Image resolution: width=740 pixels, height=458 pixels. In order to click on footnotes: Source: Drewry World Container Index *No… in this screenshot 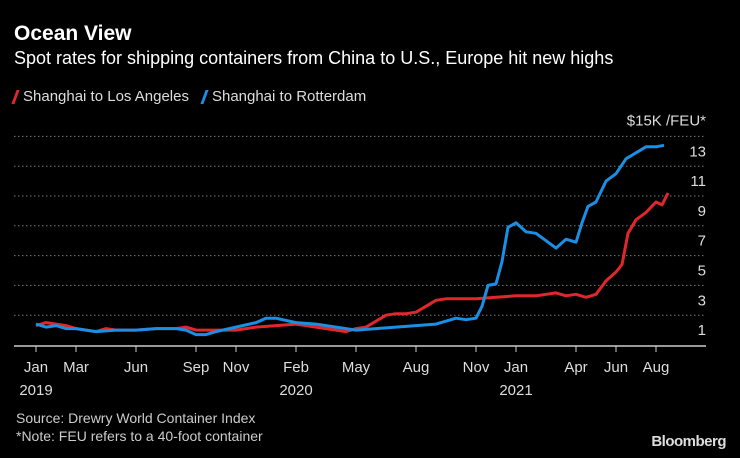, I will do `click(139, 427)`.